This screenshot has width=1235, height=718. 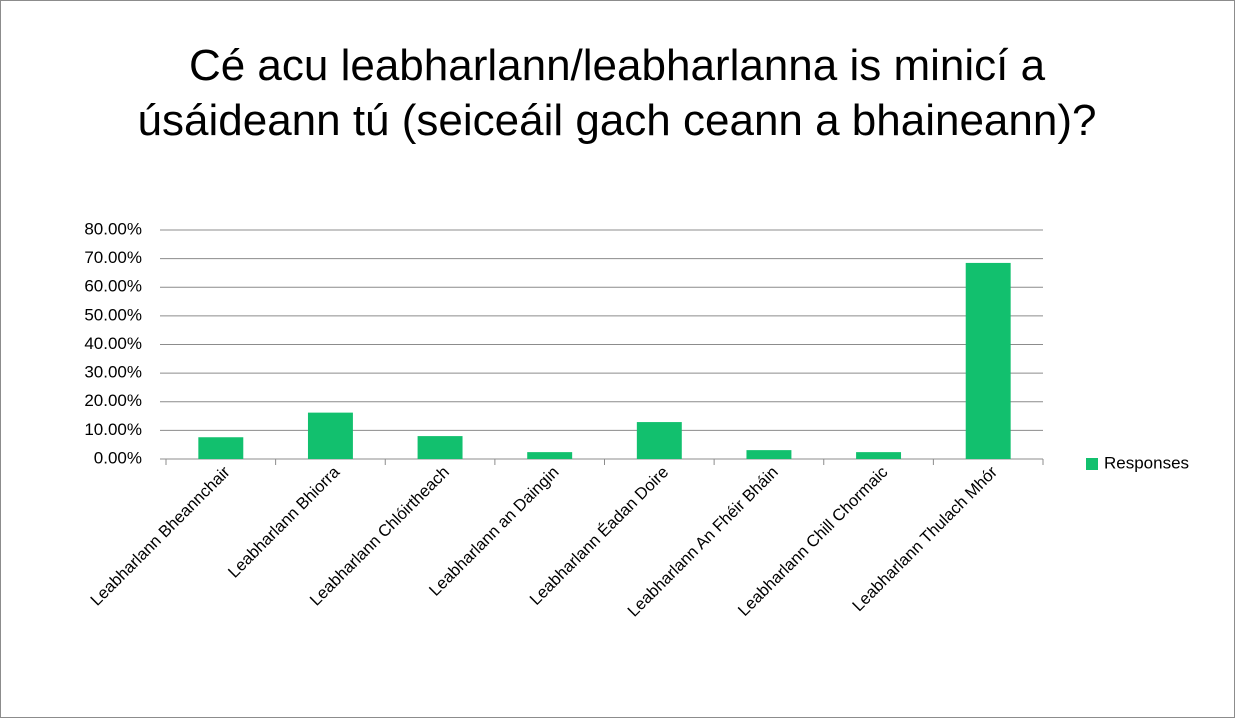 I want to click on y-tick-label: 20.00%, so click(x=113, y=400).